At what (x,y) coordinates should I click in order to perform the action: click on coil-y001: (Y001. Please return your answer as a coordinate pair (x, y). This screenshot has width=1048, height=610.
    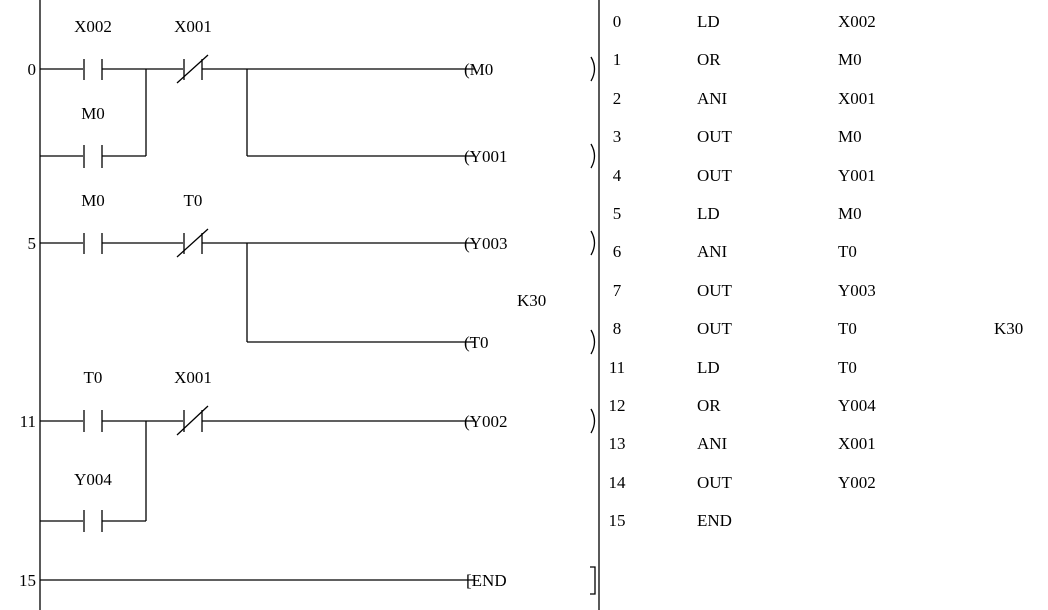
    Looking at the image, I should click on (485, 156).